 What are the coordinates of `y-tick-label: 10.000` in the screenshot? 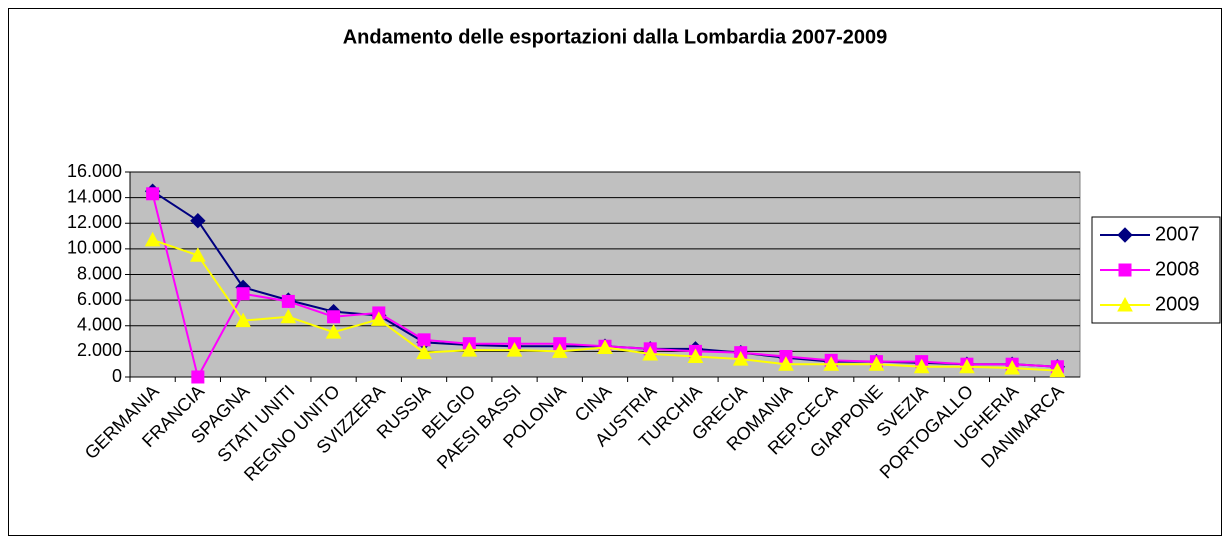 It's located at (94, 248).